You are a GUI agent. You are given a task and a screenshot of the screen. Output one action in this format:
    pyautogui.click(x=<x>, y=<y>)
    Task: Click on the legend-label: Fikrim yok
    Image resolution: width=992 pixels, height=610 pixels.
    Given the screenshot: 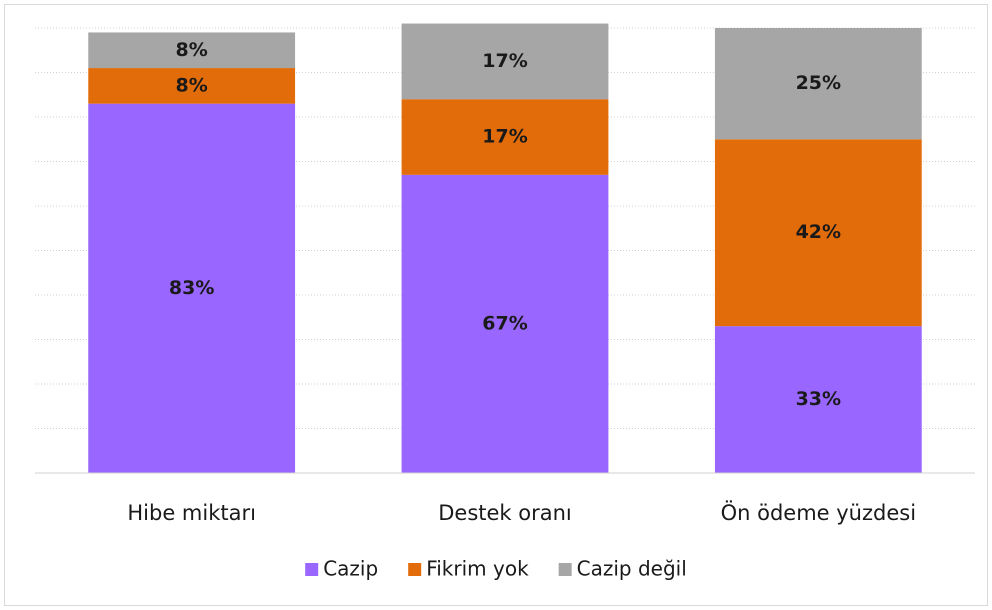 What is the action you would take?
    pyautogui.click(x=477, y=569)
    